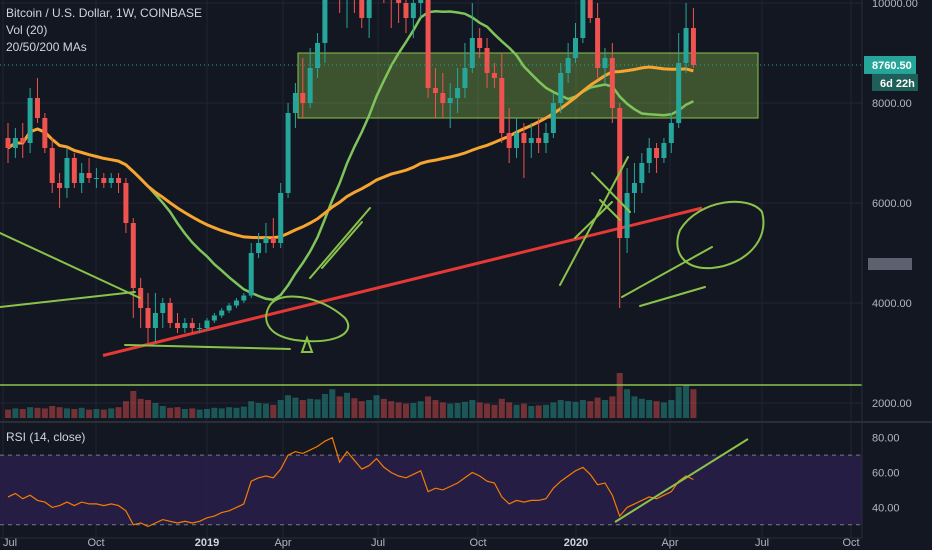  What do you see at coordinates (104, 13) in the screenshot?
I see `symbol-title: Bitcoin / U.S. Dollar, 1W, COINBASE` at bounding box center [104, 13].